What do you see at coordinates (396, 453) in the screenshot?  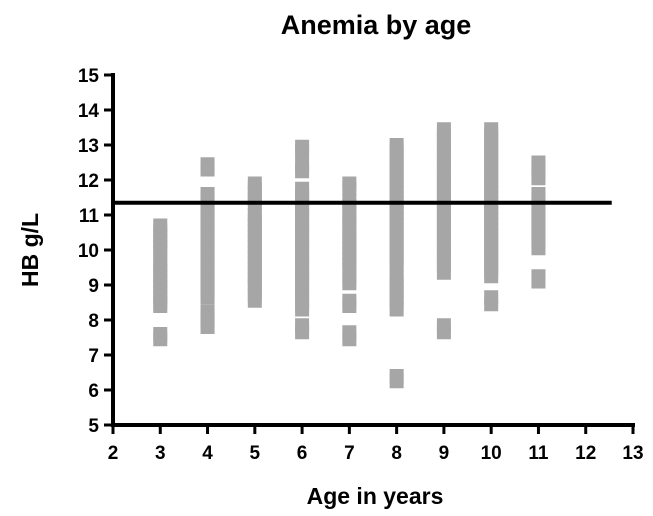 I see `x-tick-label-6: 8` at bounding box center [396, 453].